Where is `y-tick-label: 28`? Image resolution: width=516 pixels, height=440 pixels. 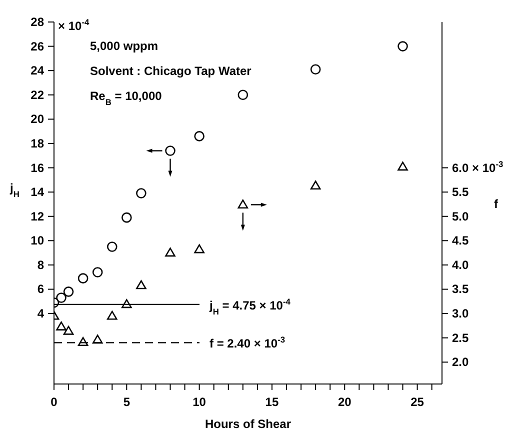
y-tick-label: 28 is located at coordinates (37, 22).